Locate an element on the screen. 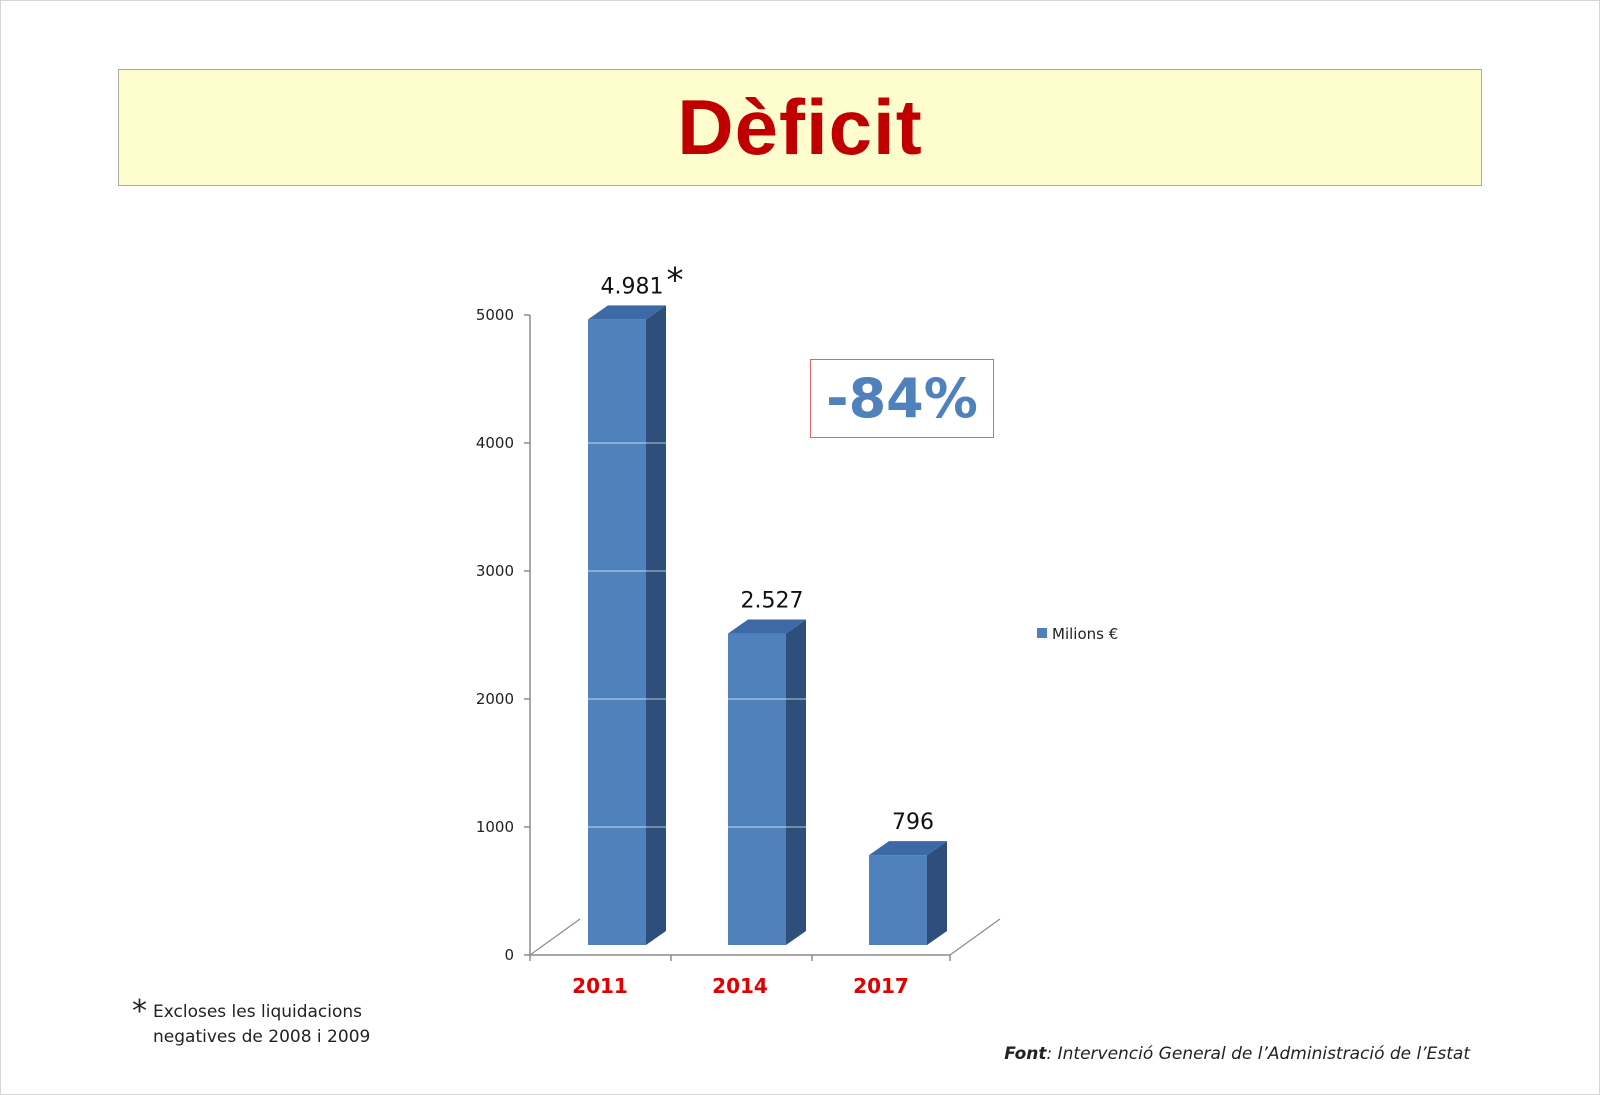 Image resolution: width=1600 pixels, height=1095 pixels. bar-top-2014 is located at coordinates (767, 626).